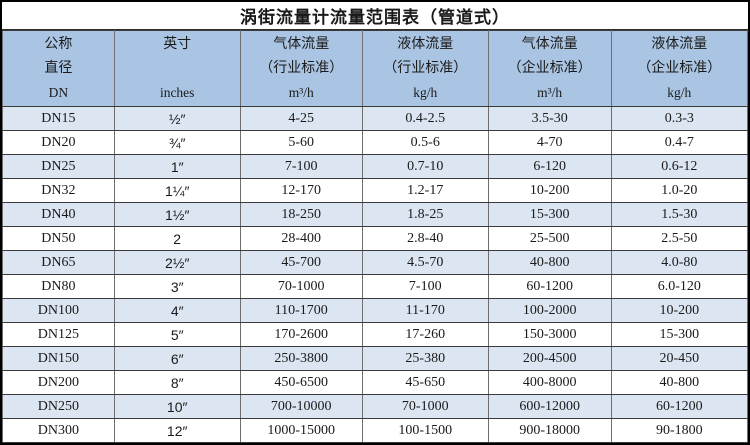 This screenshot has width=750, height=445. Describe the element at coordinates (679, 334) in the screenshot. I see `table-cell: 15-300` at that location.